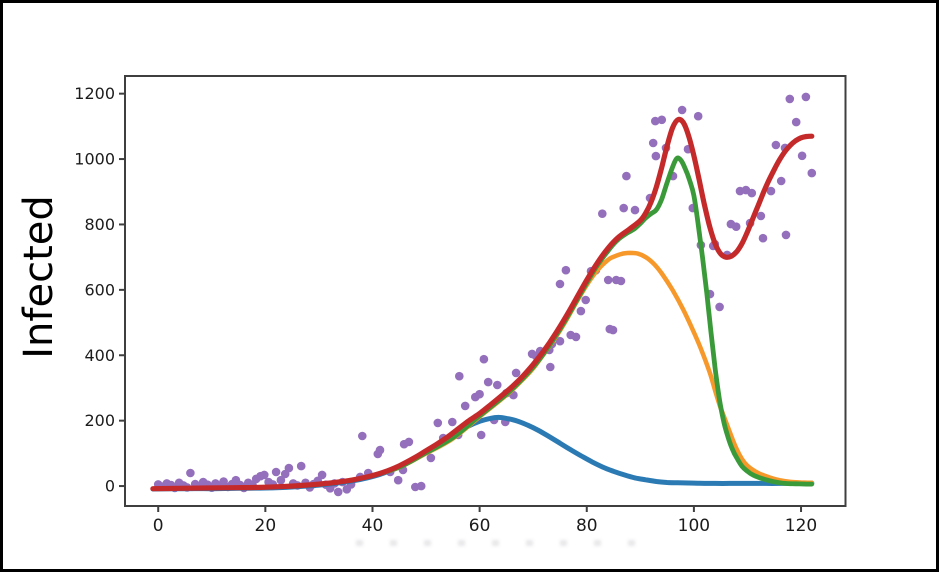 The width and height of the screenshot is (939, 572). What do you see at coordinates (99, 289) in the screenshot?
I see `y-tick-label-600: 600` at bounding box center [99, 289].